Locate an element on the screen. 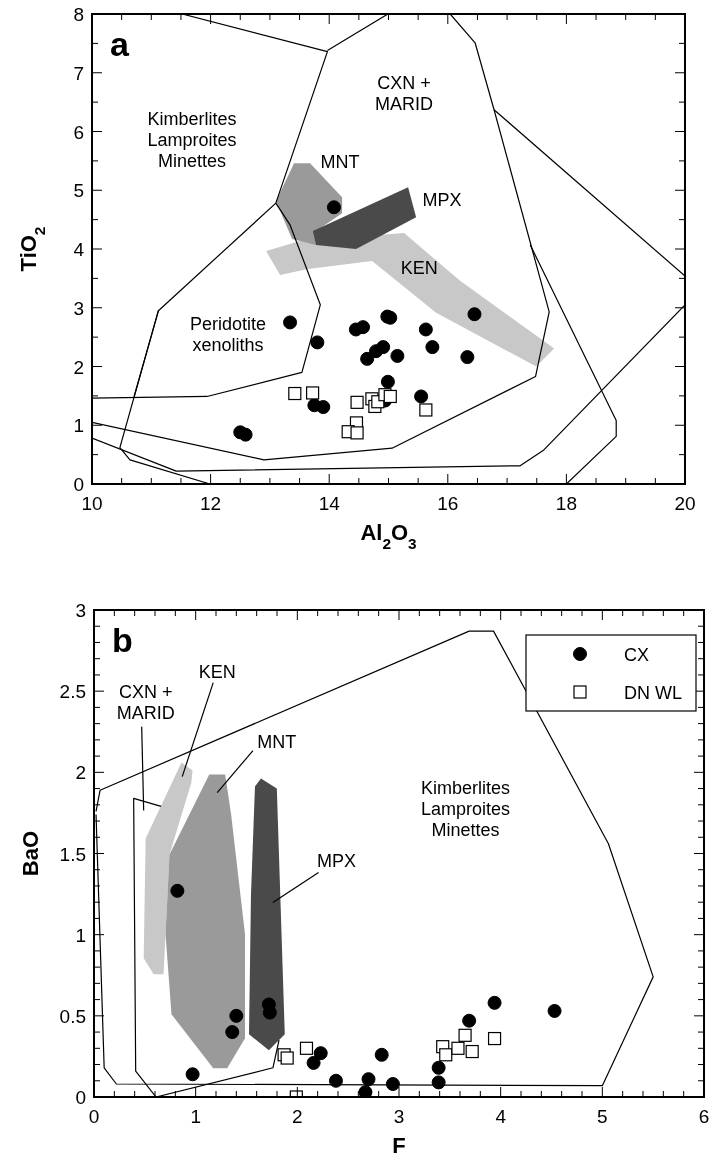 Image resolution: width=717 pixels, height=1162 pixels. x-tick-label: 1 is located at coordinates (195, 1116).